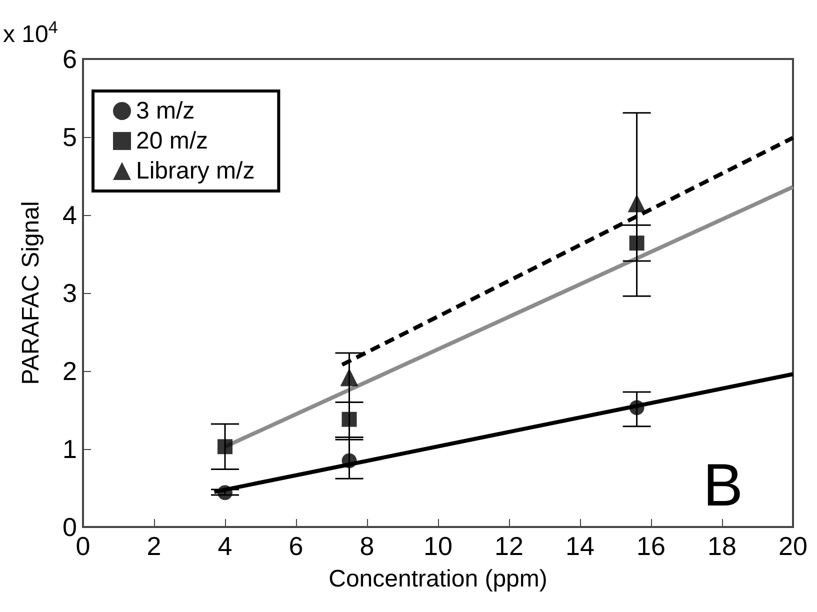 Image resolution: width=817 pixels, height=612 pixels. Describe the element at coordinates (69, 215) in the screenshot. I see `y-tick-label: 4` at that location.